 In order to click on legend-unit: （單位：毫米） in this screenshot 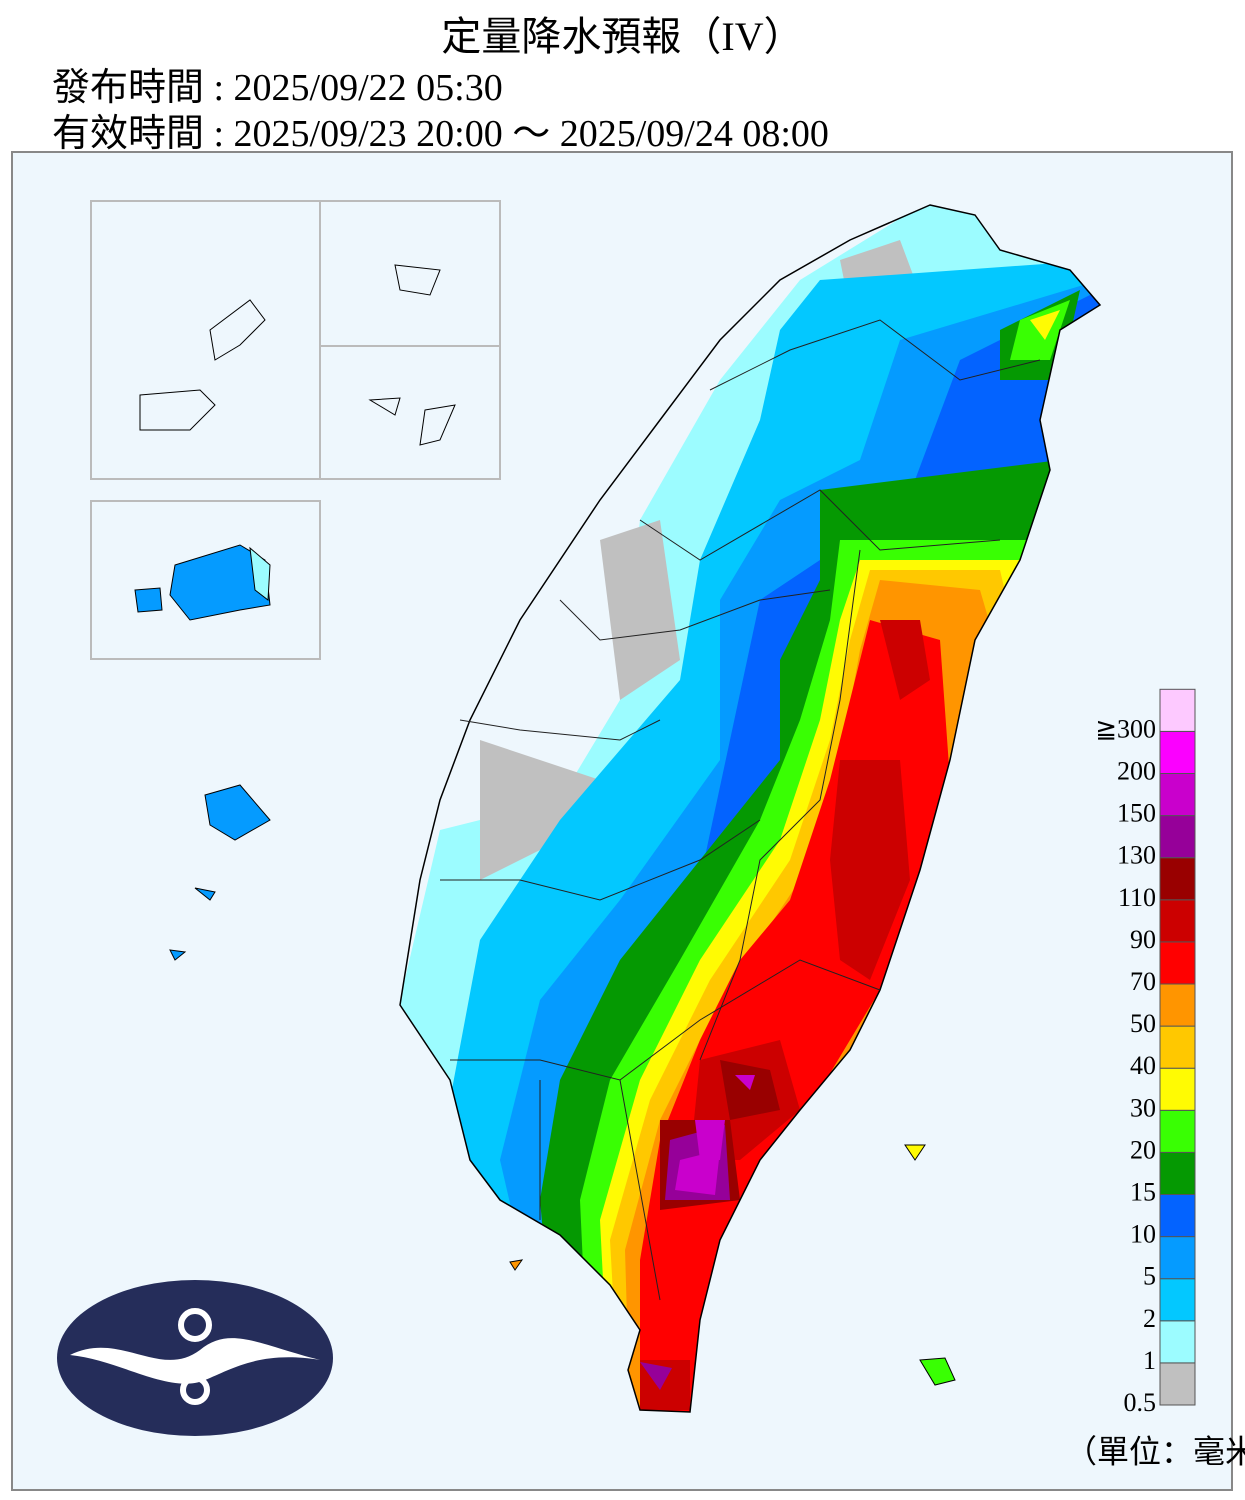, I will do `click(1155, 1451)`.